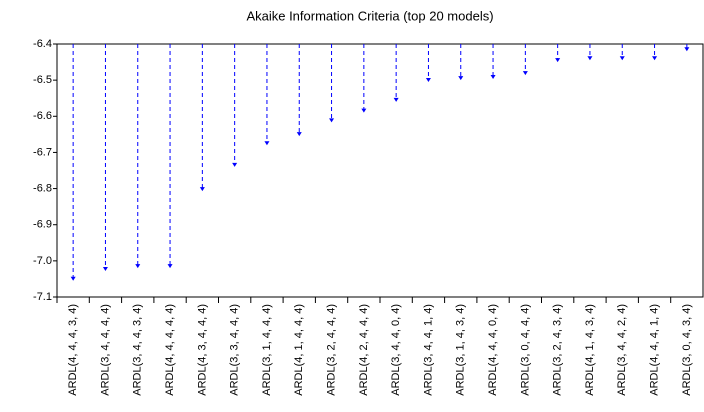 Image resolution: width=704 pixels, height=412 pixels. I want to click on x-tick-label: ARDL(4, 4, 4, 0, 4), so click(493, 350).